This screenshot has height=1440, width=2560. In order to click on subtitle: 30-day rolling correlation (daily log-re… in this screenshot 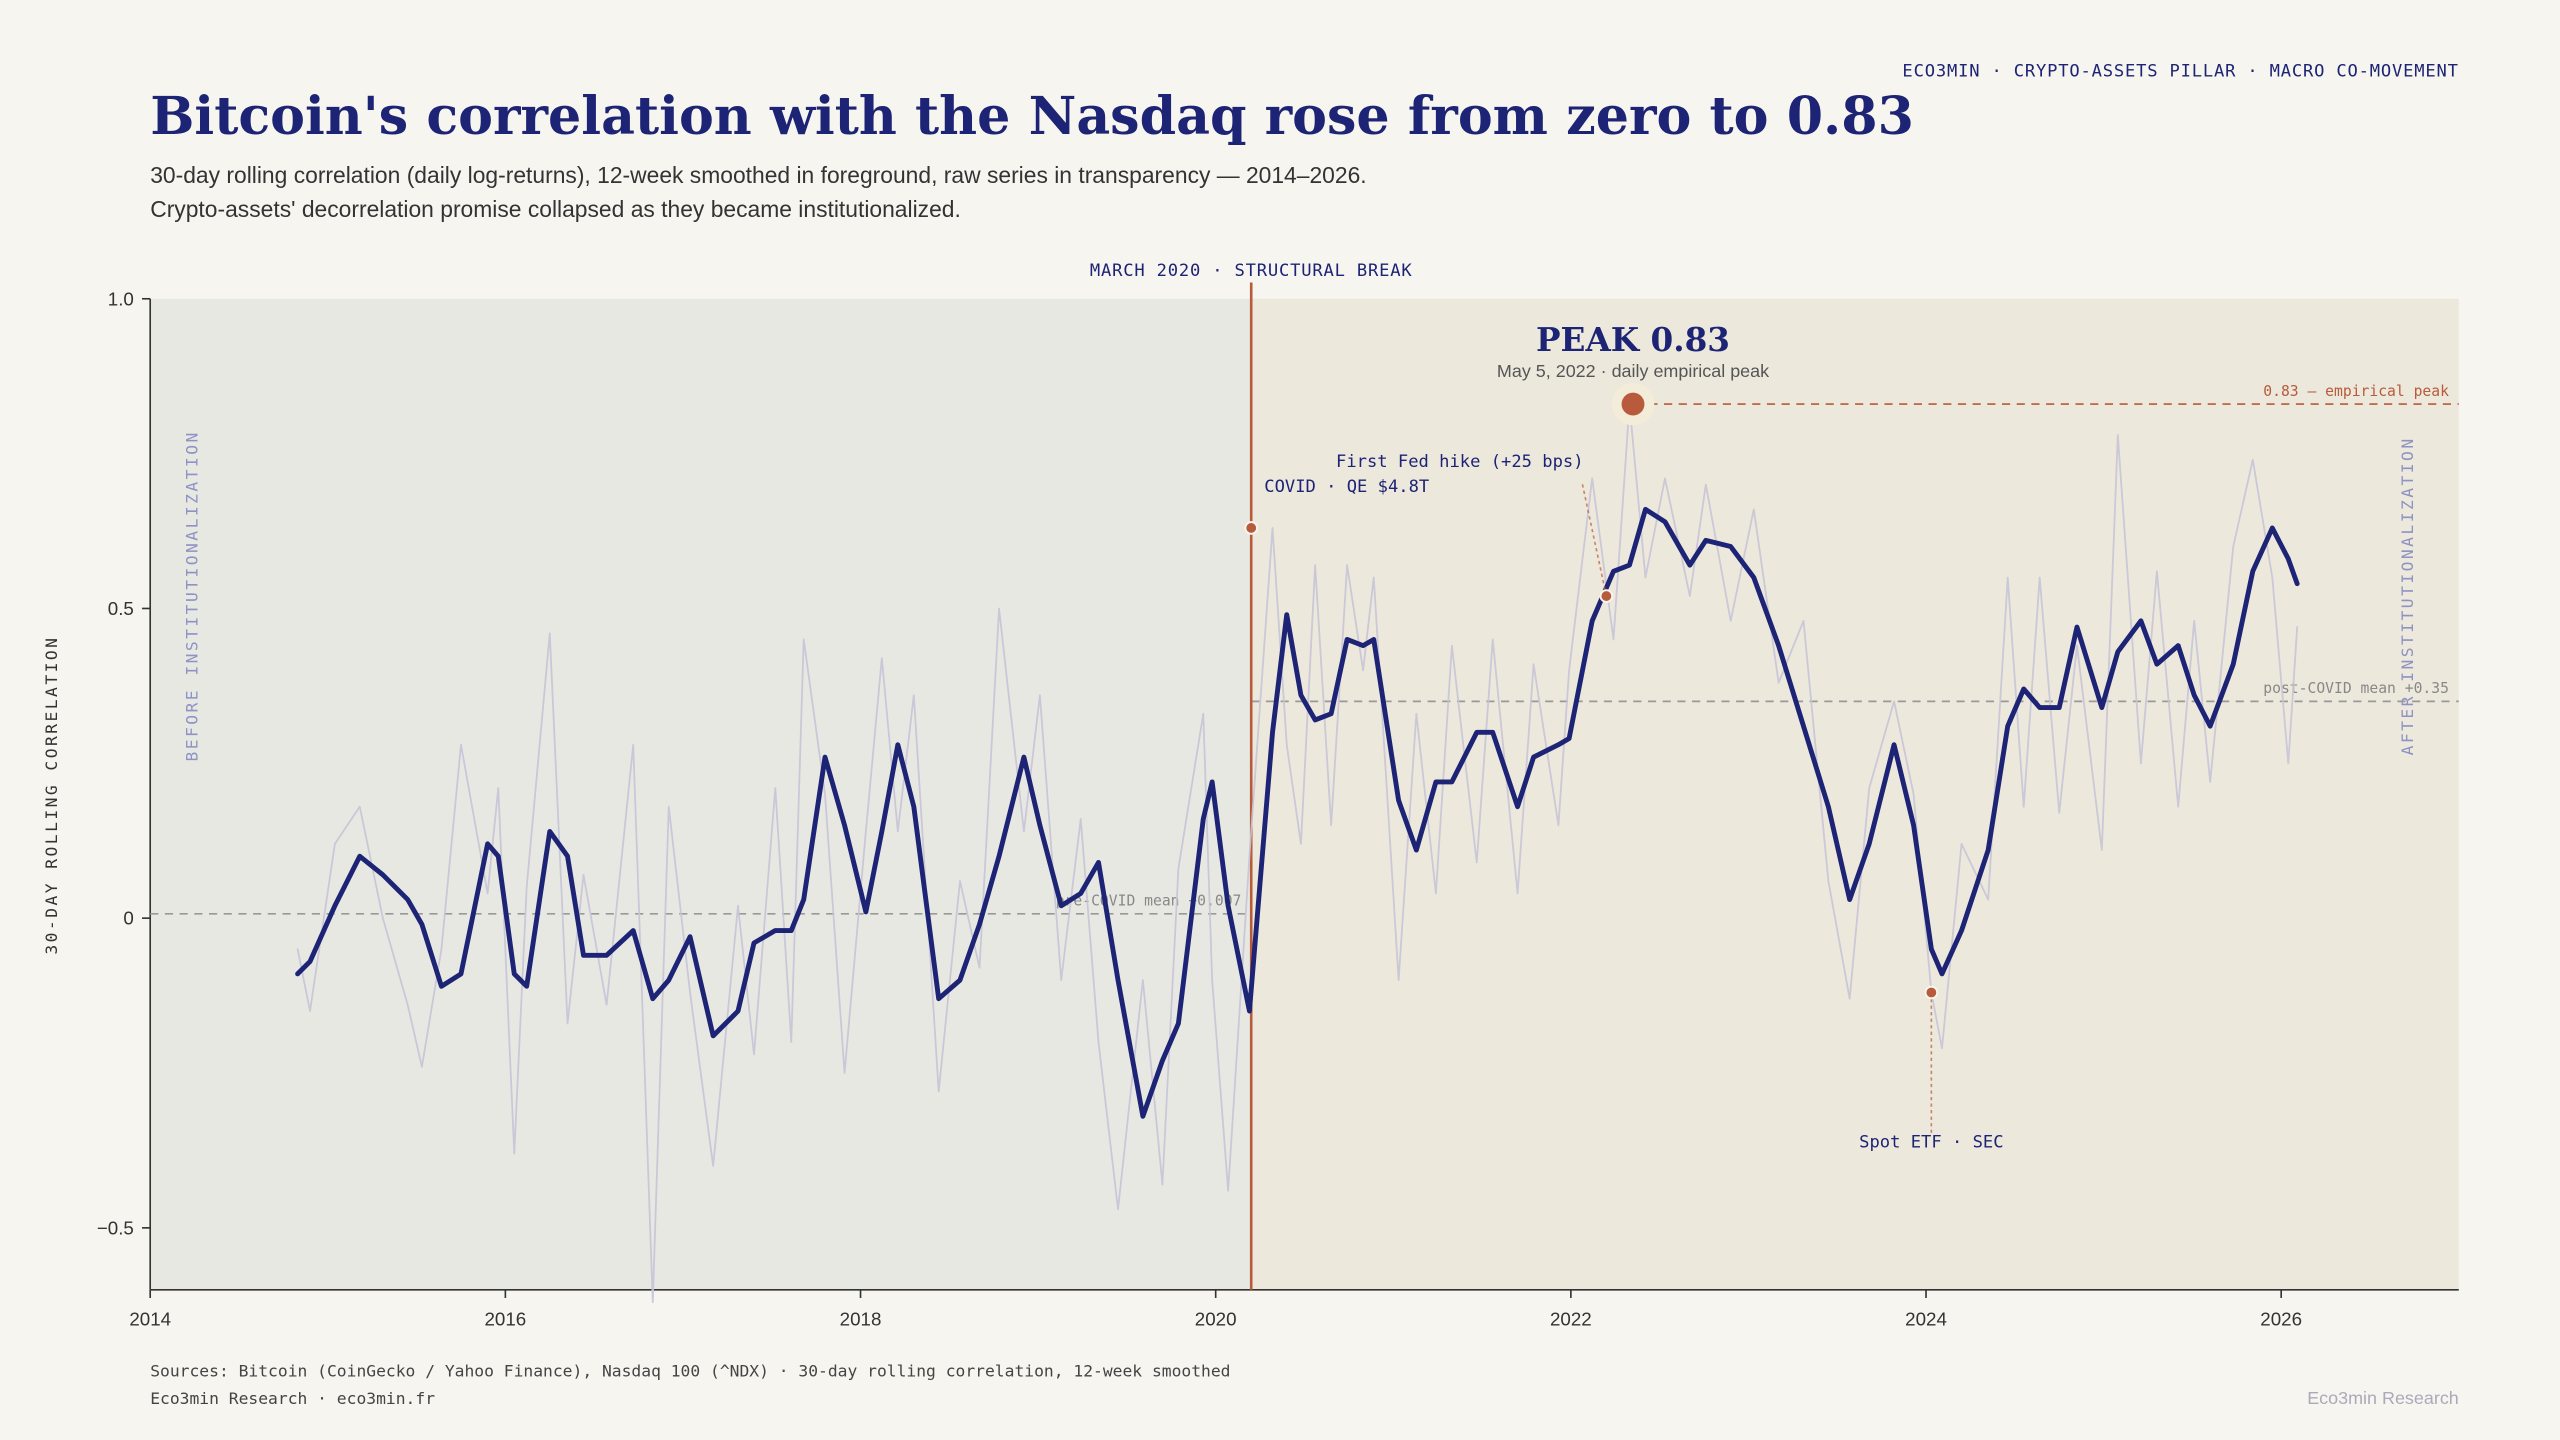, I will do `click(758, 175)`.